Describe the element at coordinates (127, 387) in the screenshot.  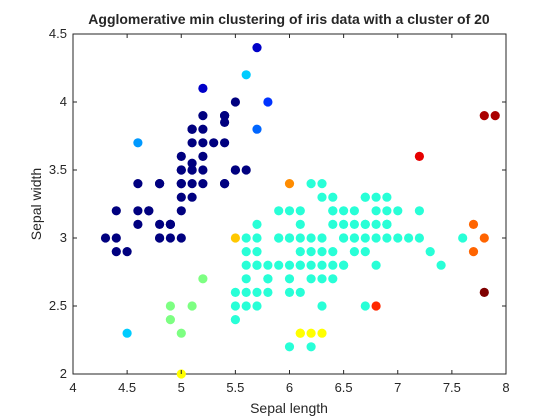
I see `x-tick-label: 4.5` at that location.